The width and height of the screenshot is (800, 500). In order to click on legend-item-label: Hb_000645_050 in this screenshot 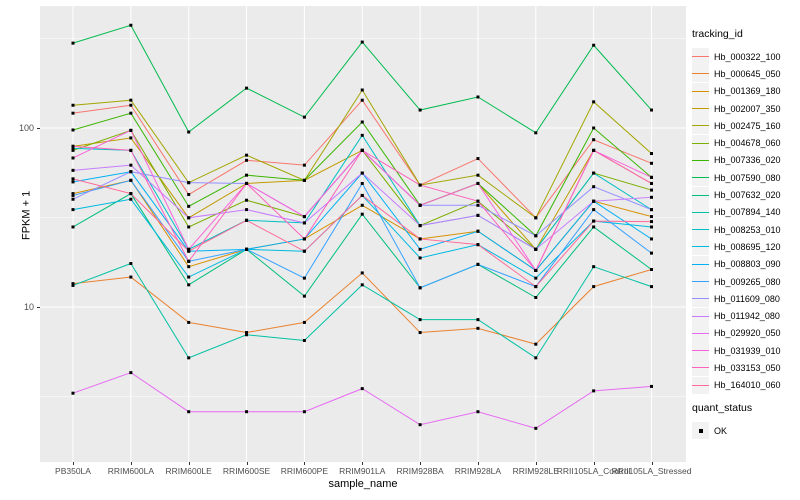, I will do `click(747, 73)`.